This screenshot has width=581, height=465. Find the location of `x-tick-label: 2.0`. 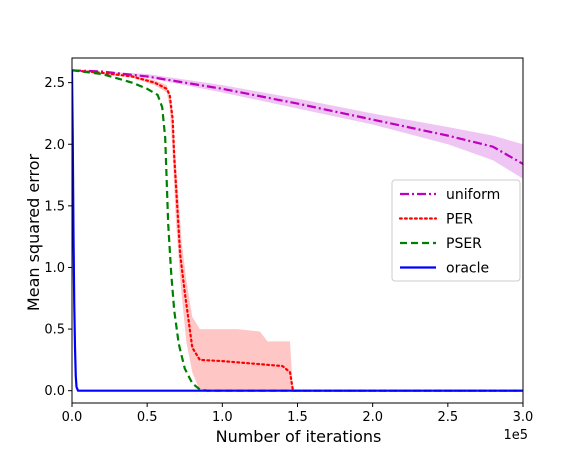

x-tick-label: 2.0 is located at coordinates (372, 417).